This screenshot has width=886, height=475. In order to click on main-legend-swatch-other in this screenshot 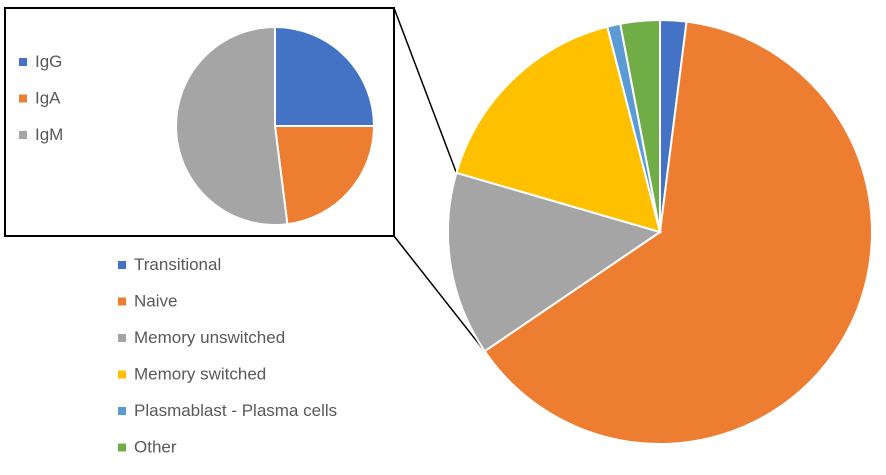, I will do `click(122, 447)`.